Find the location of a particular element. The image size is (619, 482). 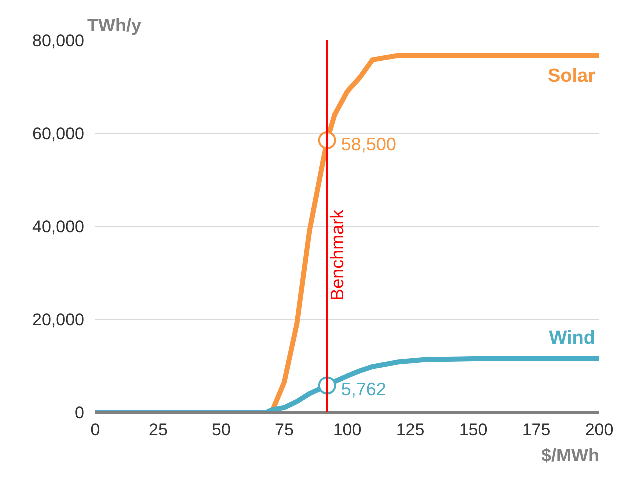

ref-line-label: Benchmark is located at coordinates (337, 254).